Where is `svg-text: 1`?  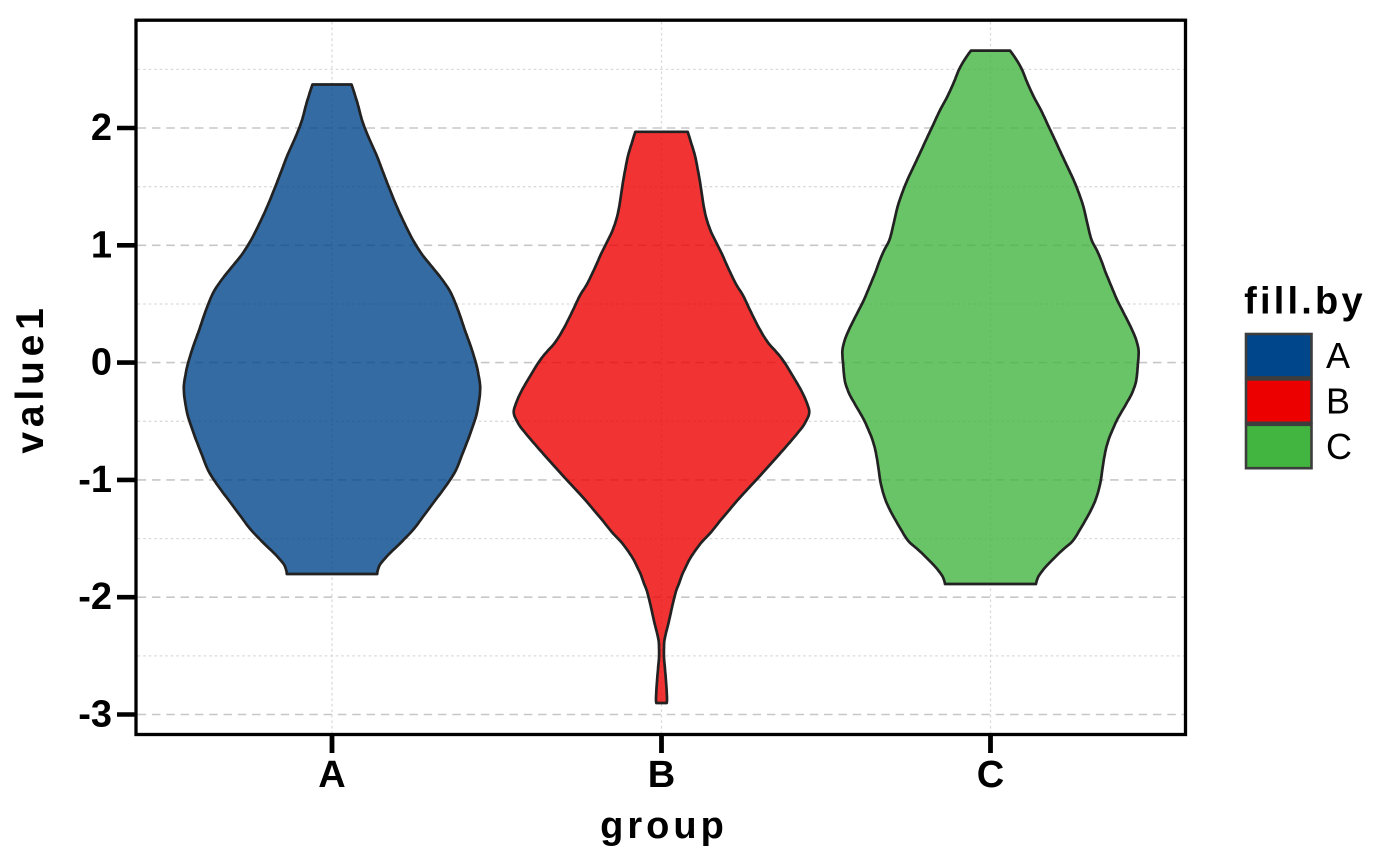
svg-text: 1 is located at coordinates (101, 245).